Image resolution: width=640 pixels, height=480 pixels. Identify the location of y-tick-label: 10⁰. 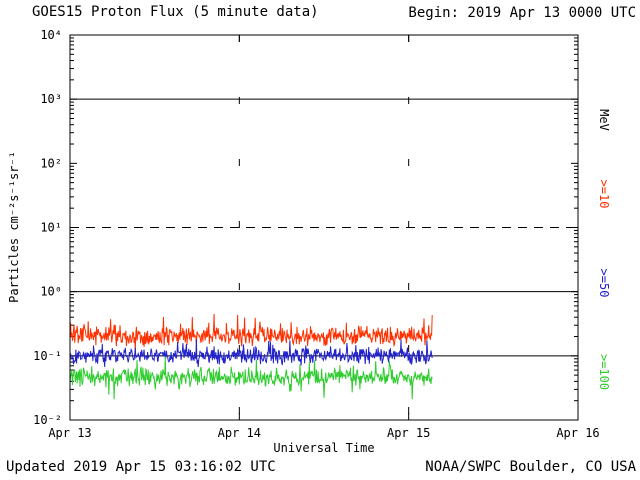
(51, 292).